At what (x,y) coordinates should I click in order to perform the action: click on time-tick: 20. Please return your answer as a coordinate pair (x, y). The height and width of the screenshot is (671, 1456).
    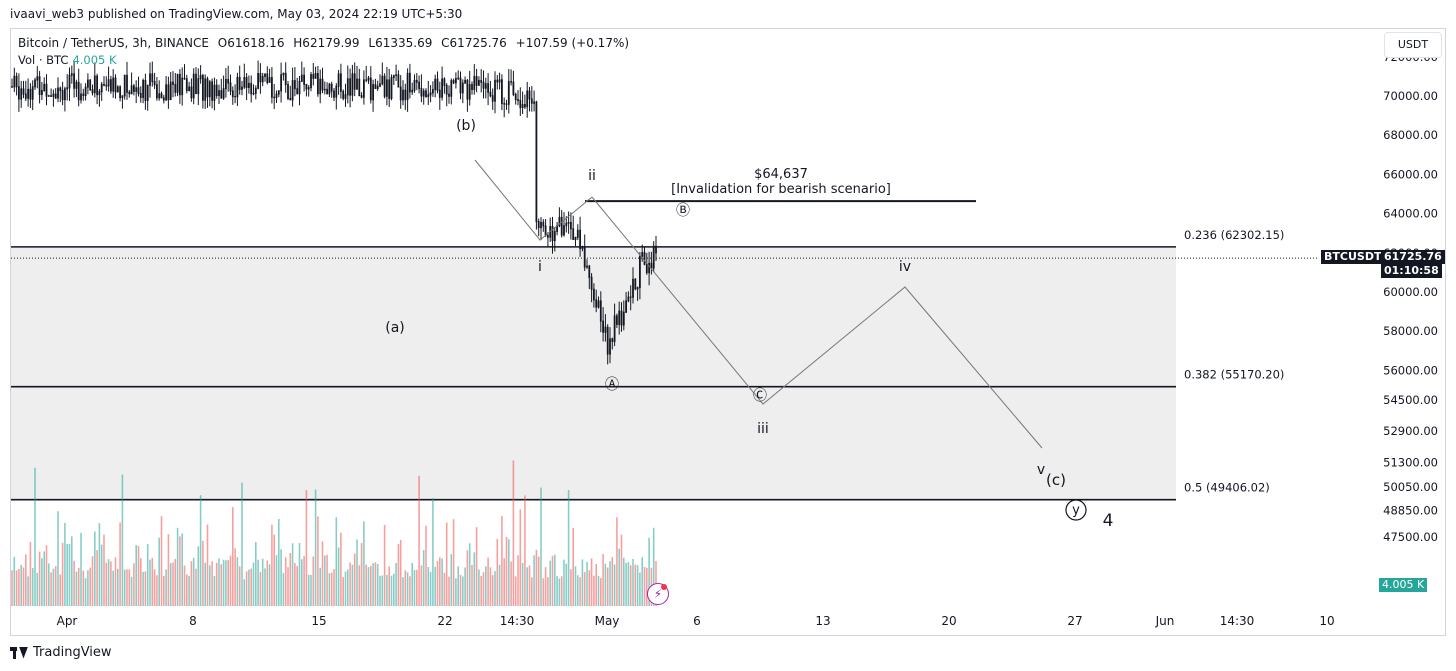
    Looking at the image, I should click on (948, 621).